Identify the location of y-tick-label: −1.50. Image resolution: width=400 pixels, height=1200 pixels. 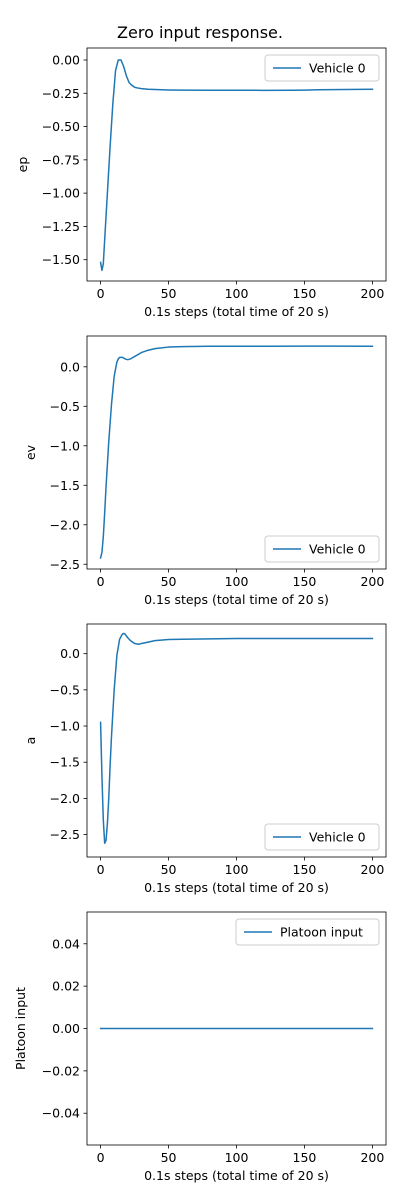
(61, 259).